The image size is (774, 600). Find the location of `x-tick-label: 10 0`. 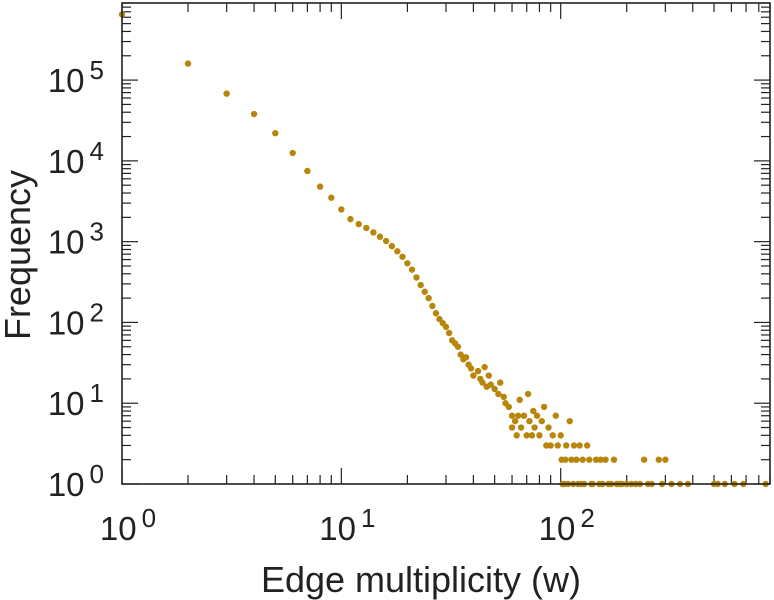

x-tick-label: 10 0 is located at coordinates (128, 525).